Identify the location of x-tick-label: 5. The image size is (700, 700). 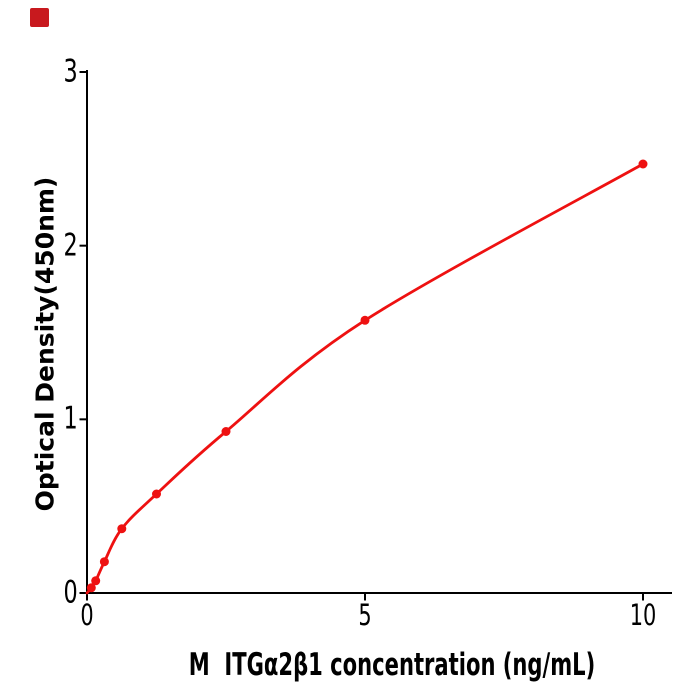
(365, 615).